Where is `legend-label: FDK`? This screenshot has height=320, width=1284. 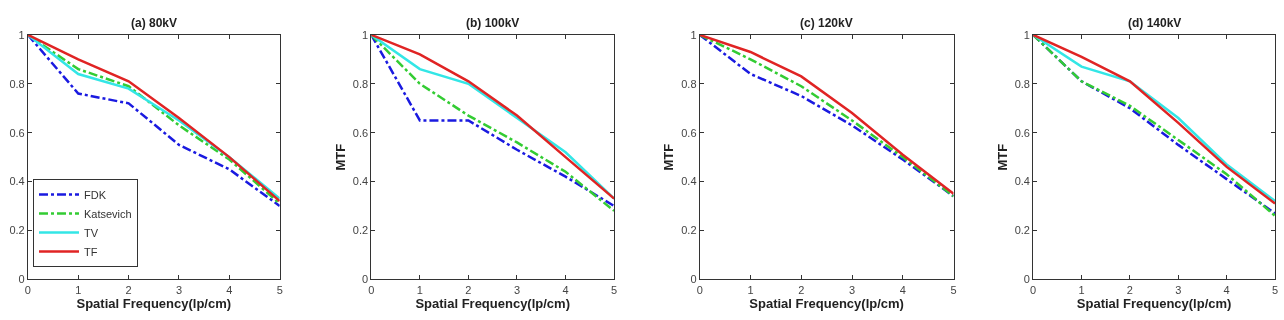
legend-label: FDK is located at coordinates (95, 194).